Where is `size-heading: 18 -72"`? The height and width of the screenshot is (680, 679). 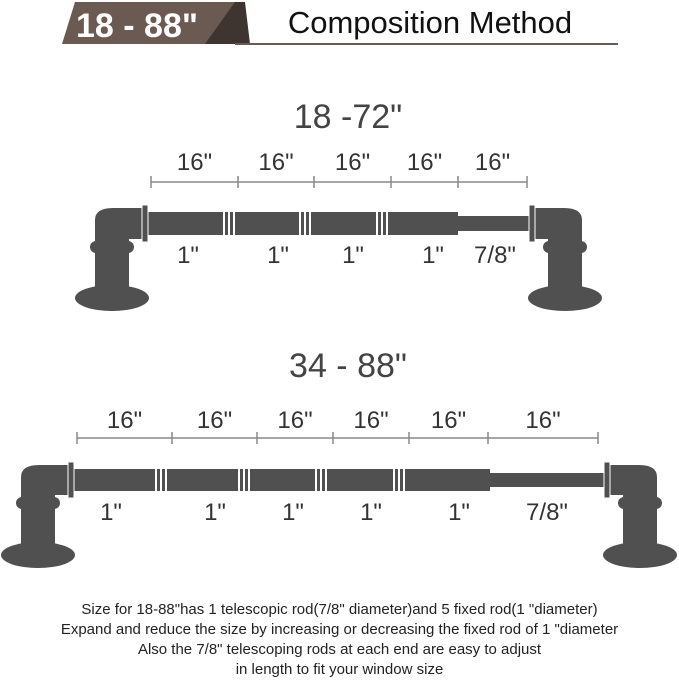
size-heading: 18 -72" is located at coordinates (348, 117).